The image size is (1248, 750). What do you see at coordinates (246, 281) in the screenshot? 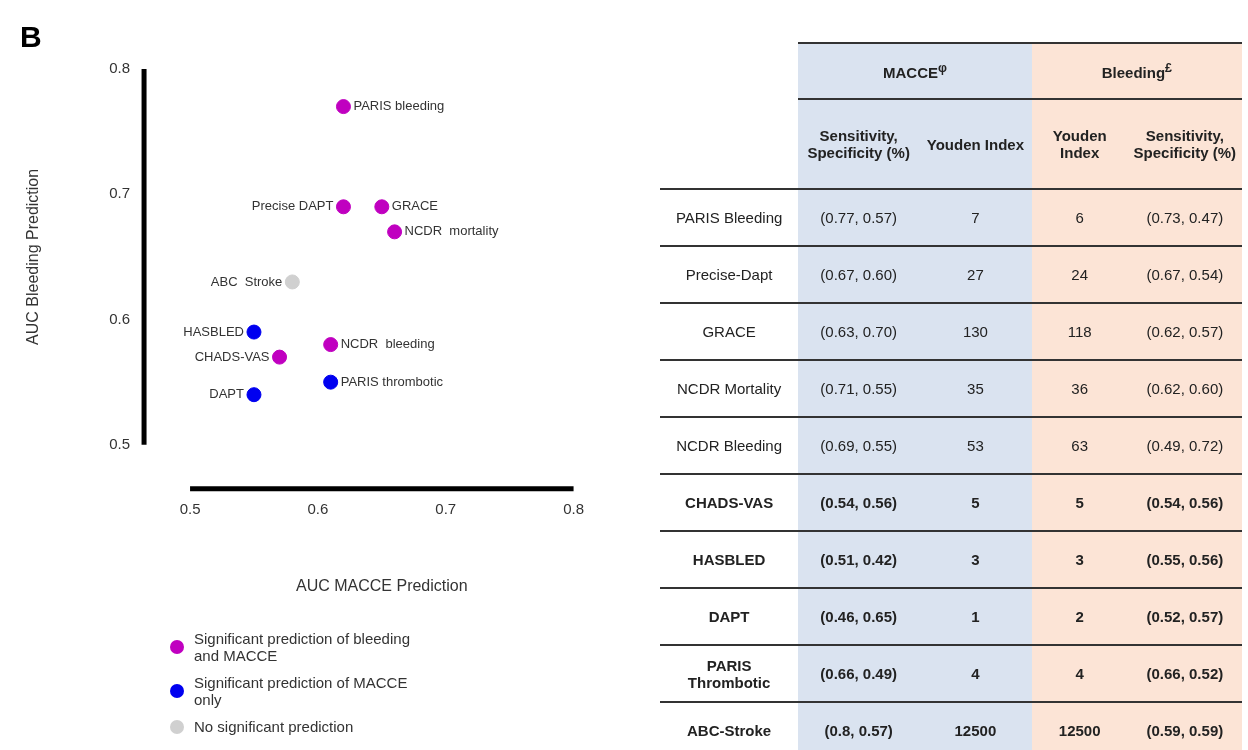
I see `annotation: ABC Stroke` at bounding box center [246, 281].